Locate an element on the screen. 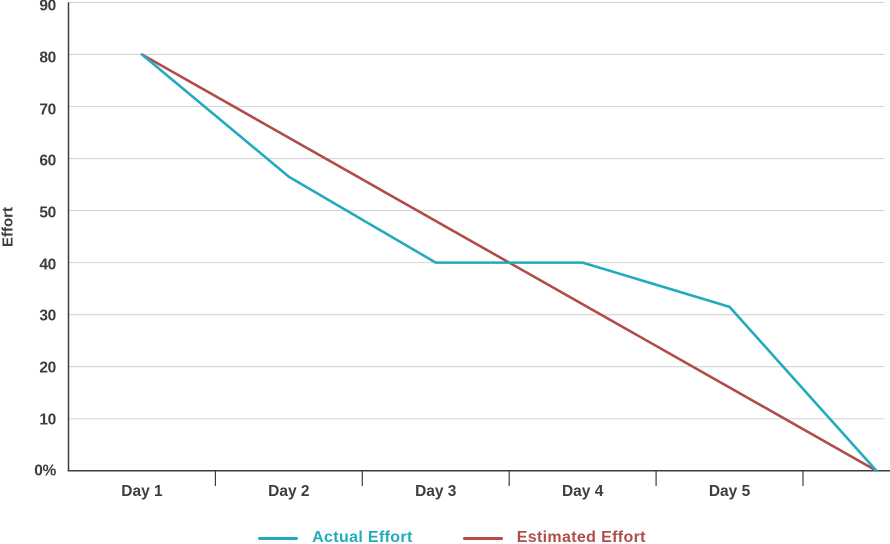 The height and width of the screenshot is (544, 890). legend-label-estimated-effort: Estimated Effort is located at coordinates (581, 536).